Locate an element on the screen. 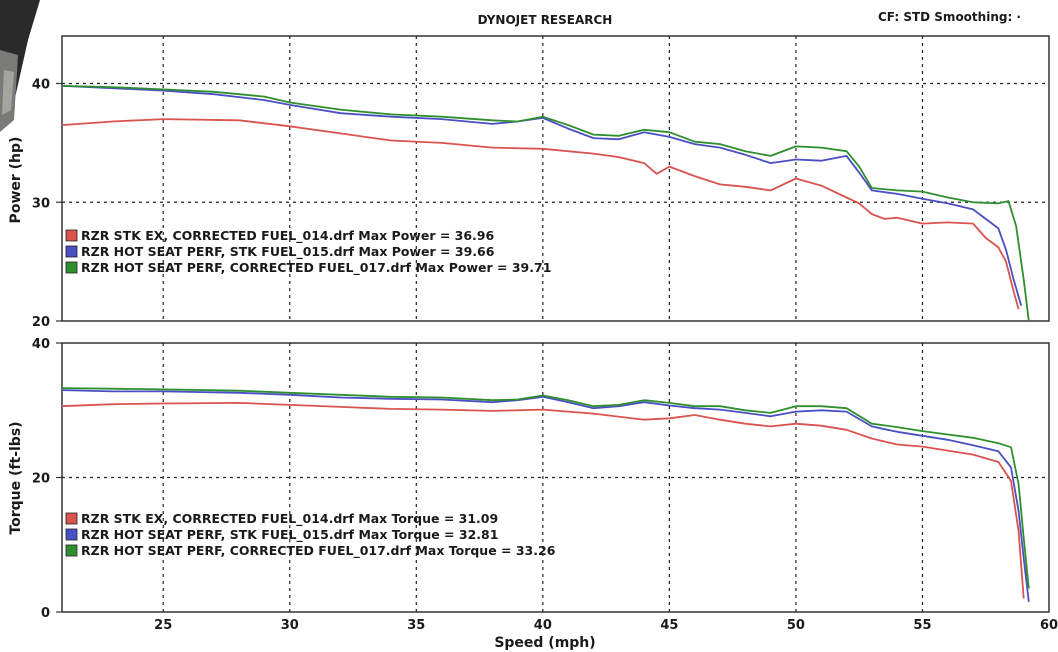  x-tick-label: 45 is located at coordinates (669, 625).